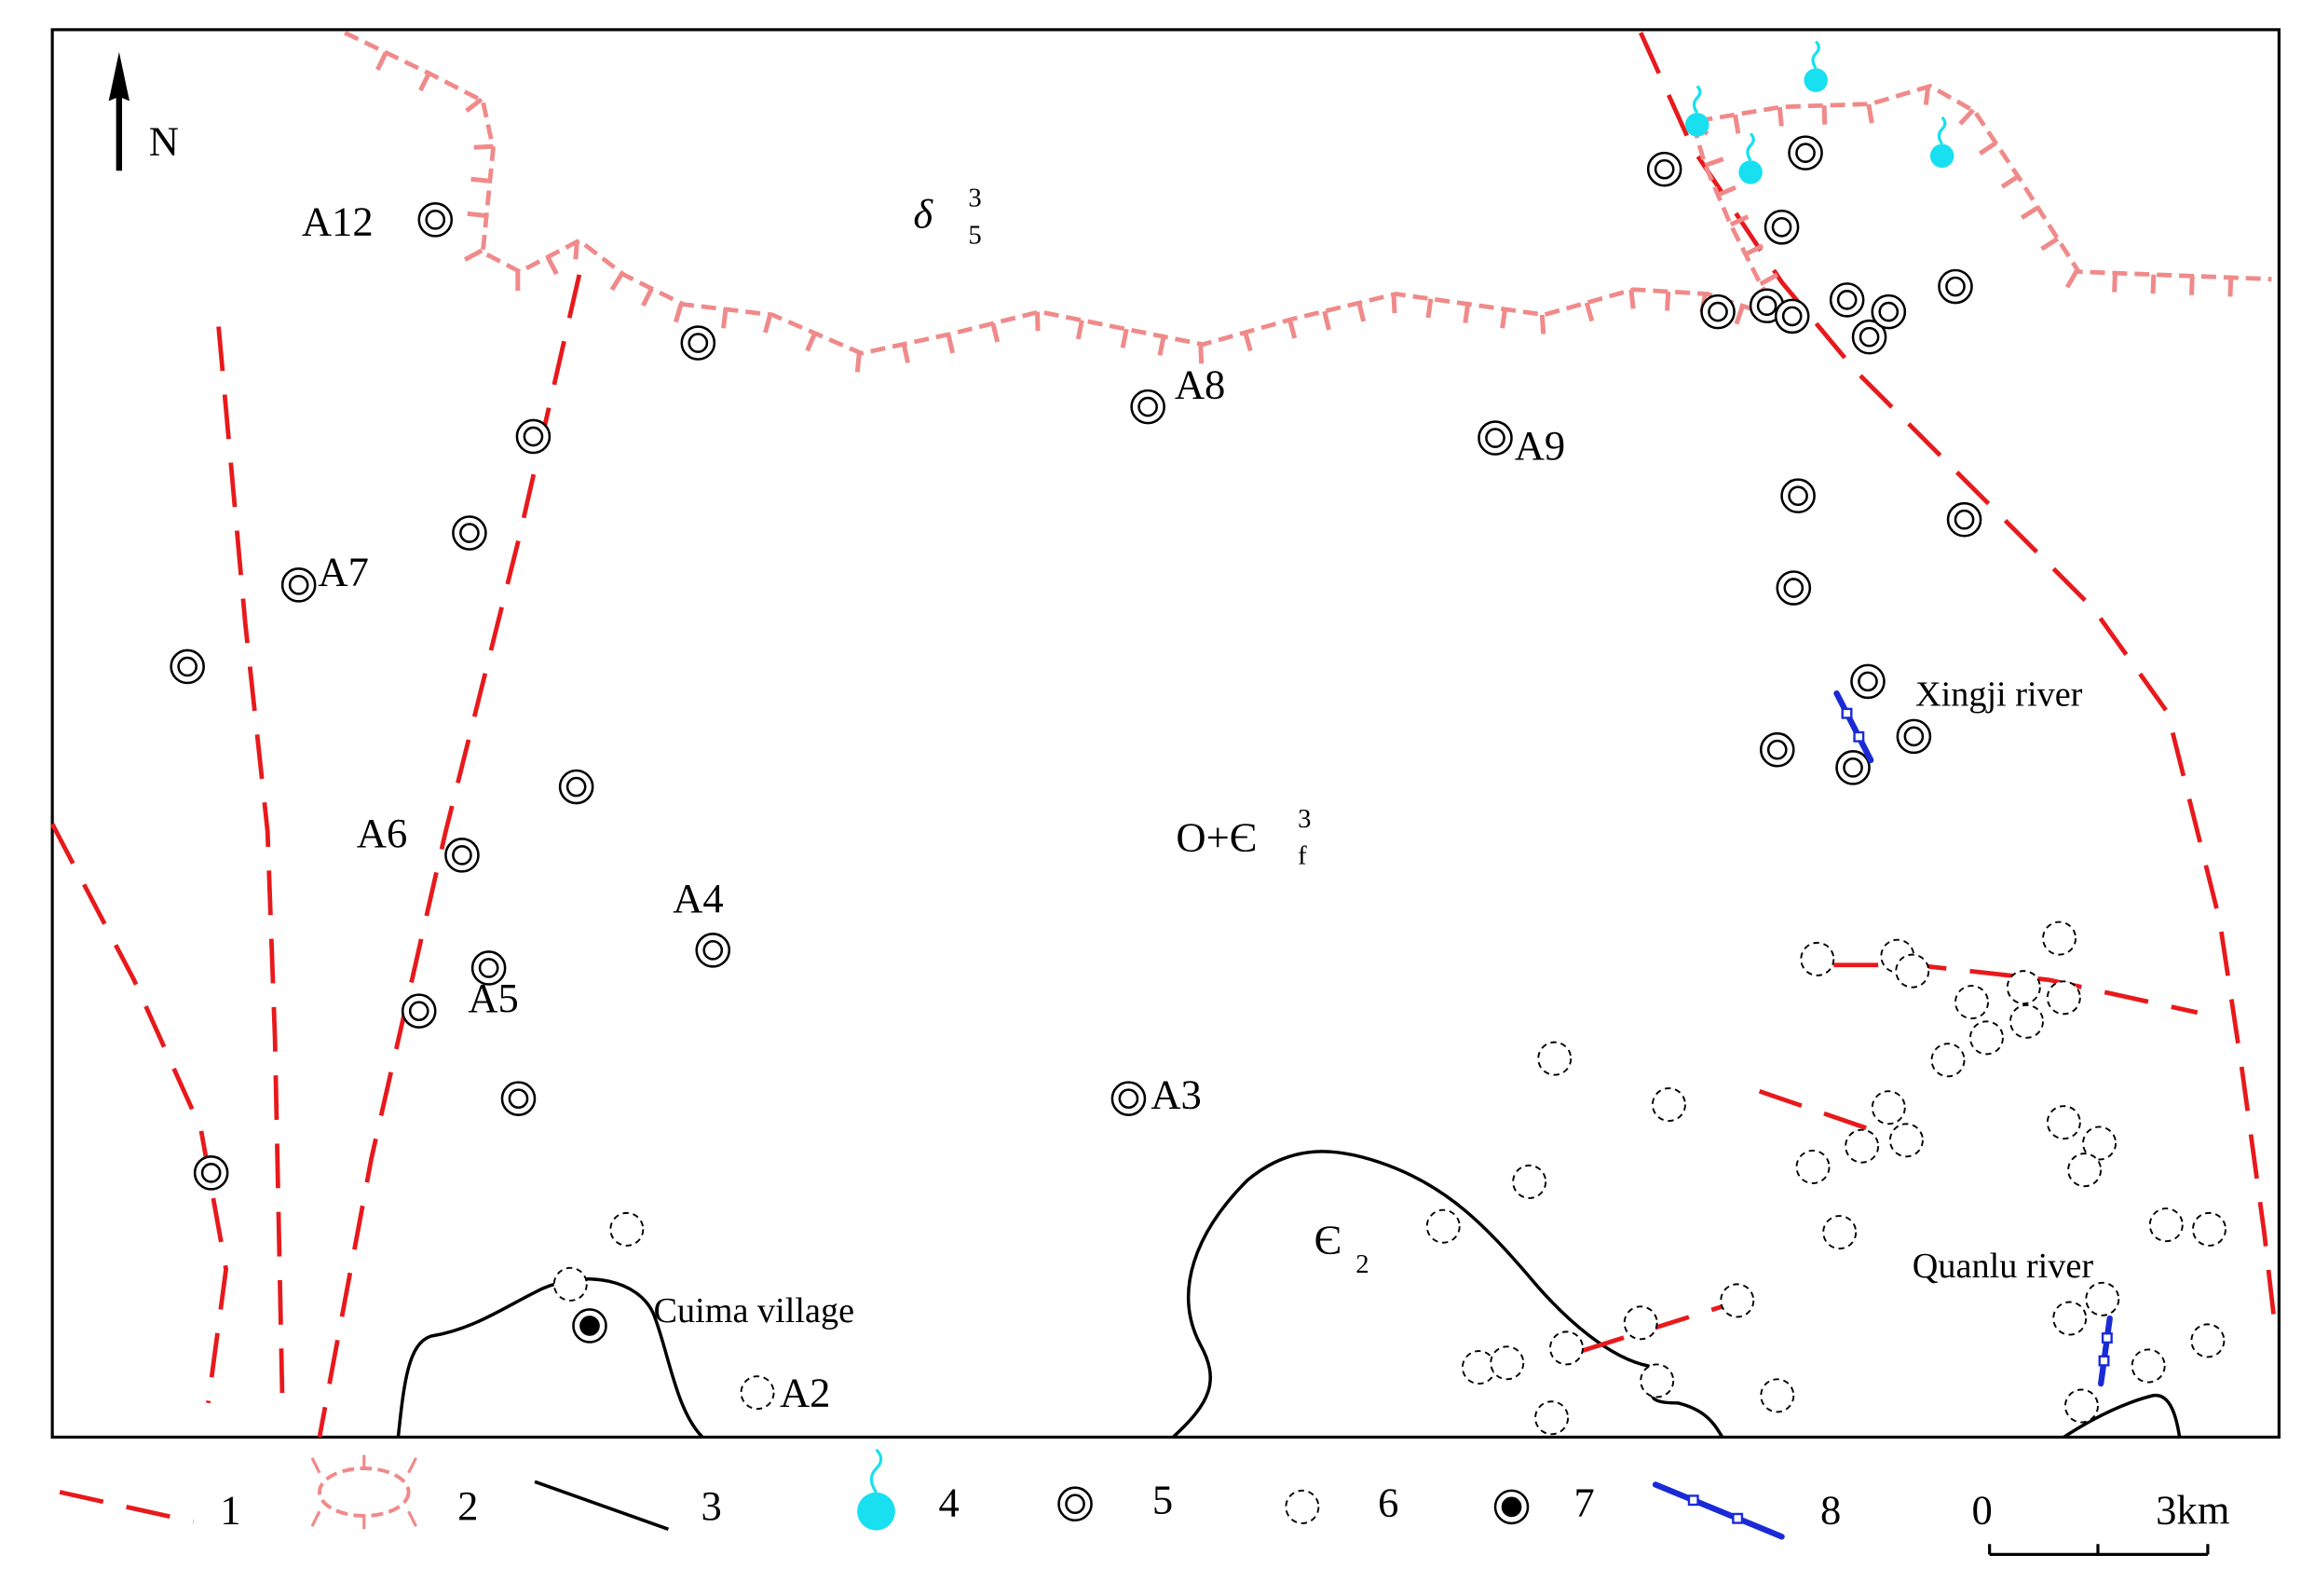 This screenshot has height=1596, width=2315. Describe the element at coordinates (1200, 384) in the screenshot. I see `site-label: A8` at that location.